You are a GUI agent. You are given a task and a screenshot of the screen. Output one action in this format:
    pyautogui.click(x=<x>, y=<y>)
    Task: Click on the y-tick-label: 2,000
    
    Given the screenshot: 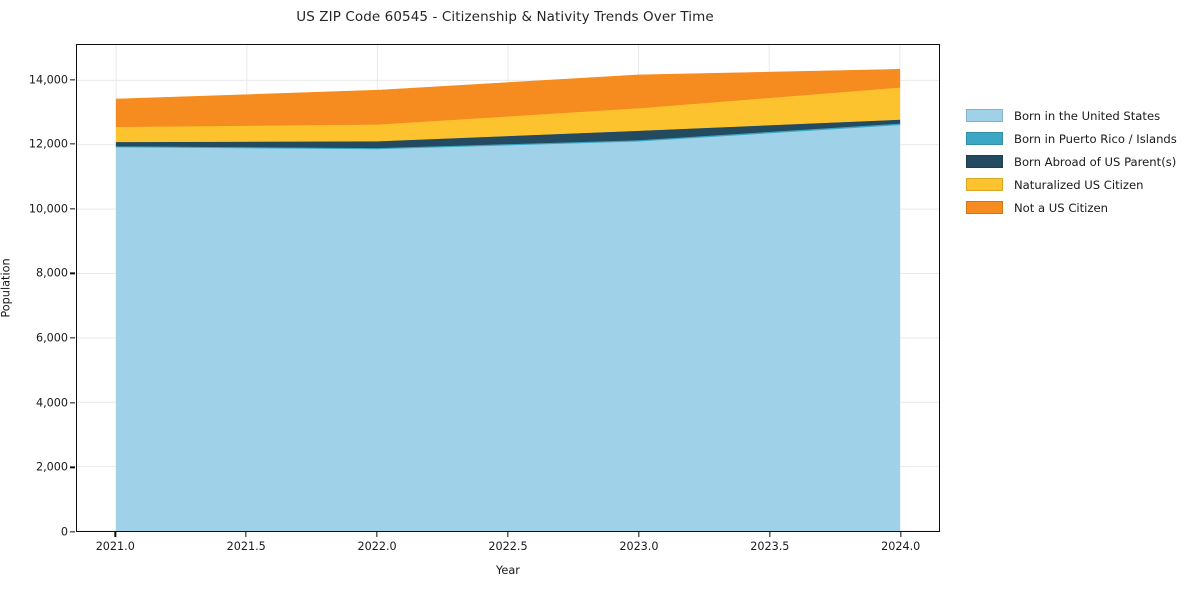 What is the action you would take?
    pyautogui.click(x=51, y=467)
    